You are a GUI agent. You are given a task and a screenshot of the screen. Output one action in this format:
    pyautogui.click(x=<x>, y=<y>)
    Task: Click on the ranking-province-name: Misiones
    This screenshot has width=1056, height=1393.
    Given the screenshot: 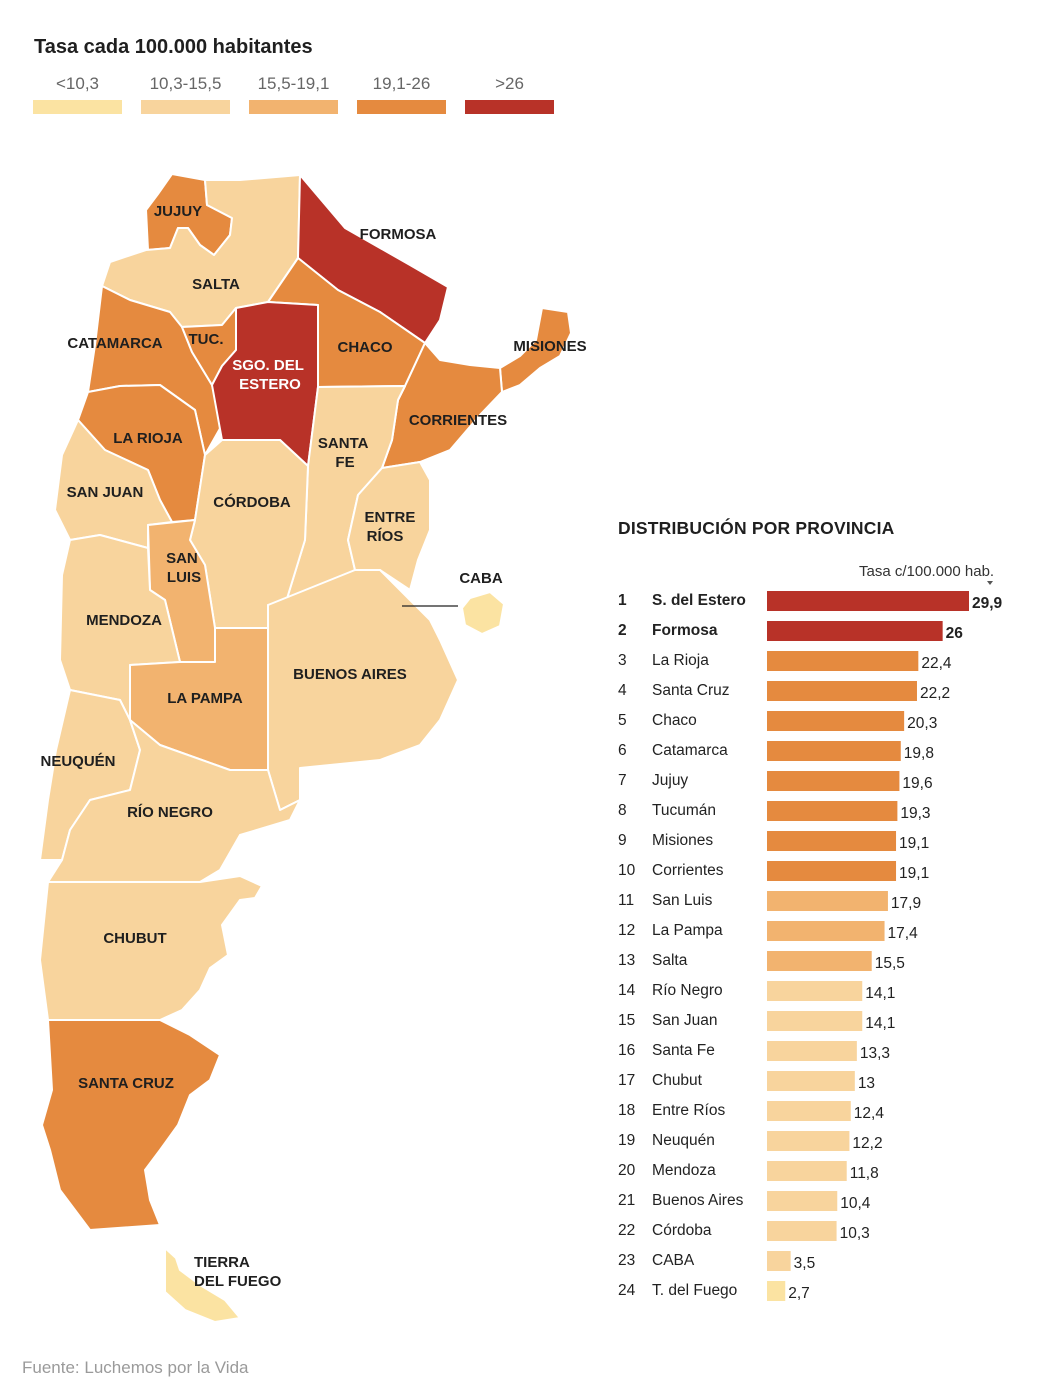 What is the action you would take?
    pyautogui.click(x=682, y=840)
    